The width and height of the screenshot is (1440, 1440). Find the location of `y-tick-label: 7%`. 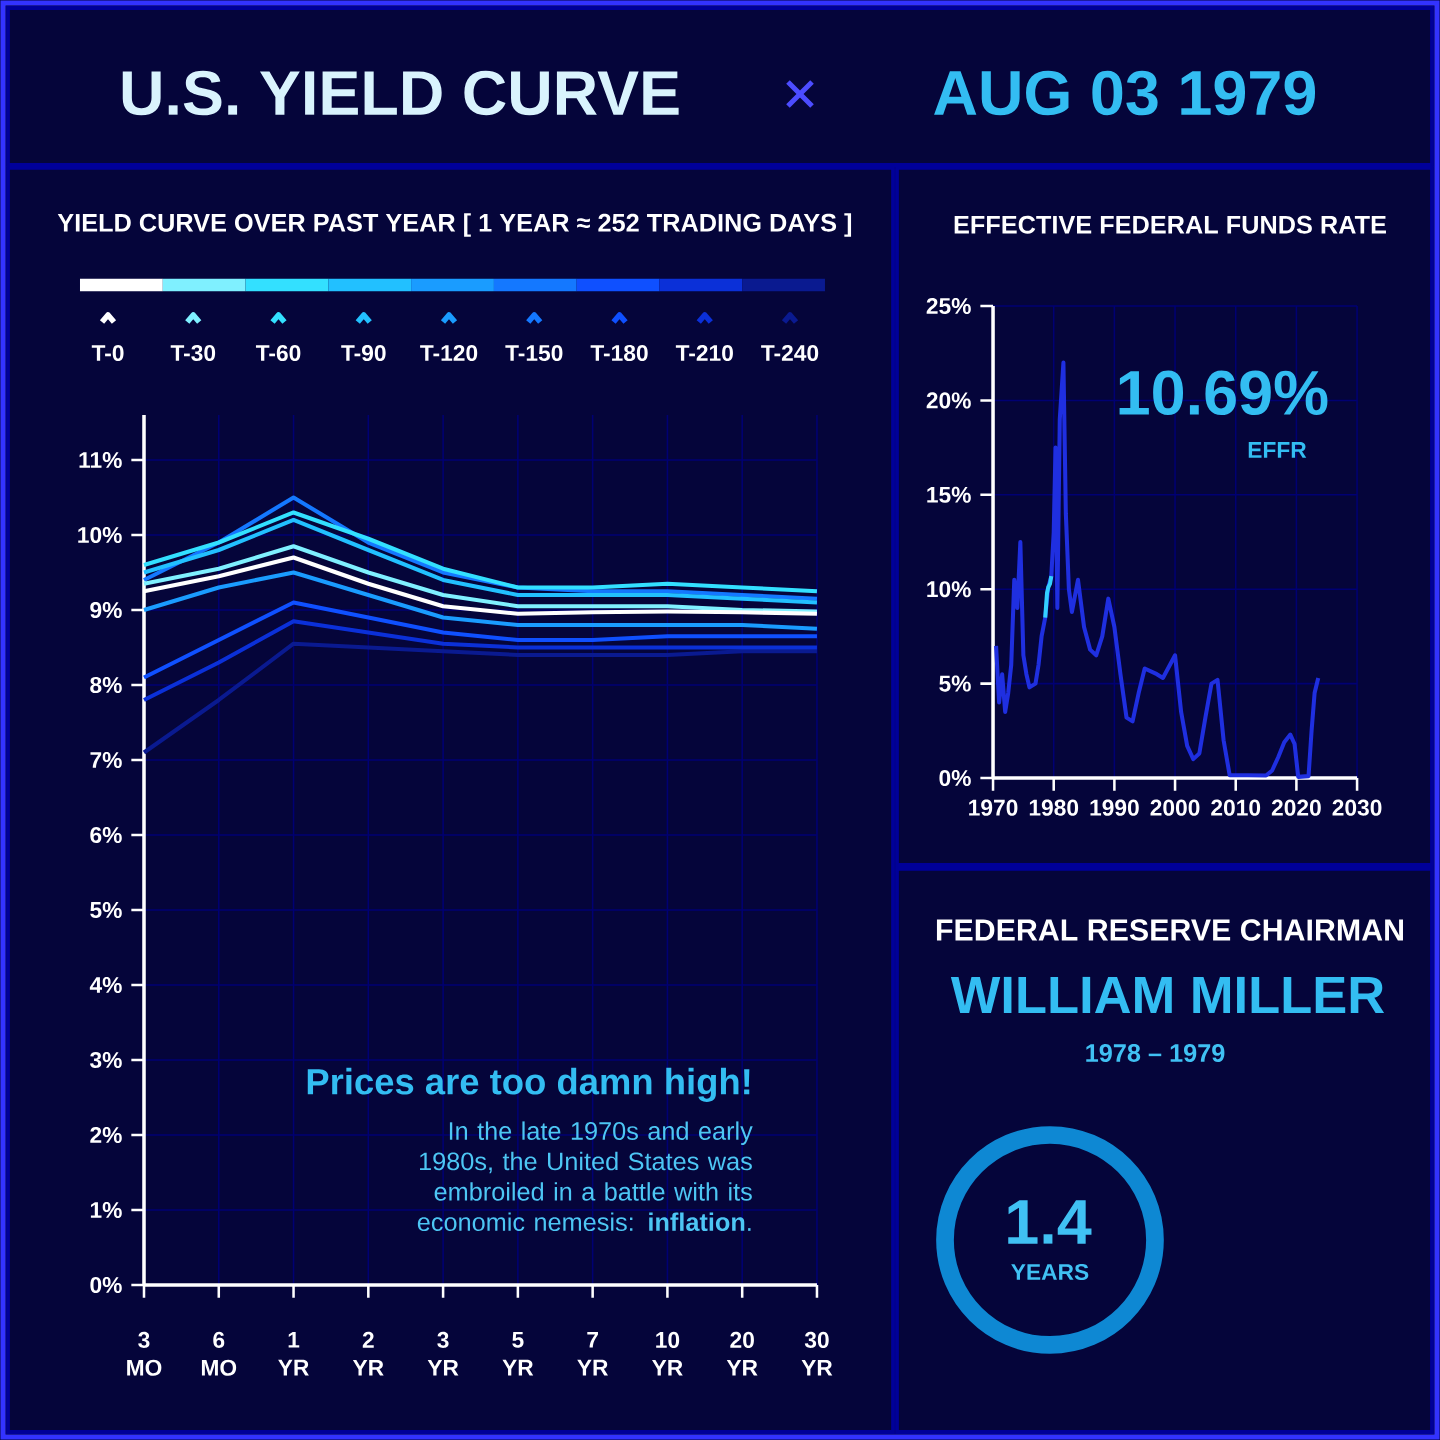

y-tick-label: 7% is located at coordinates (106, 759).